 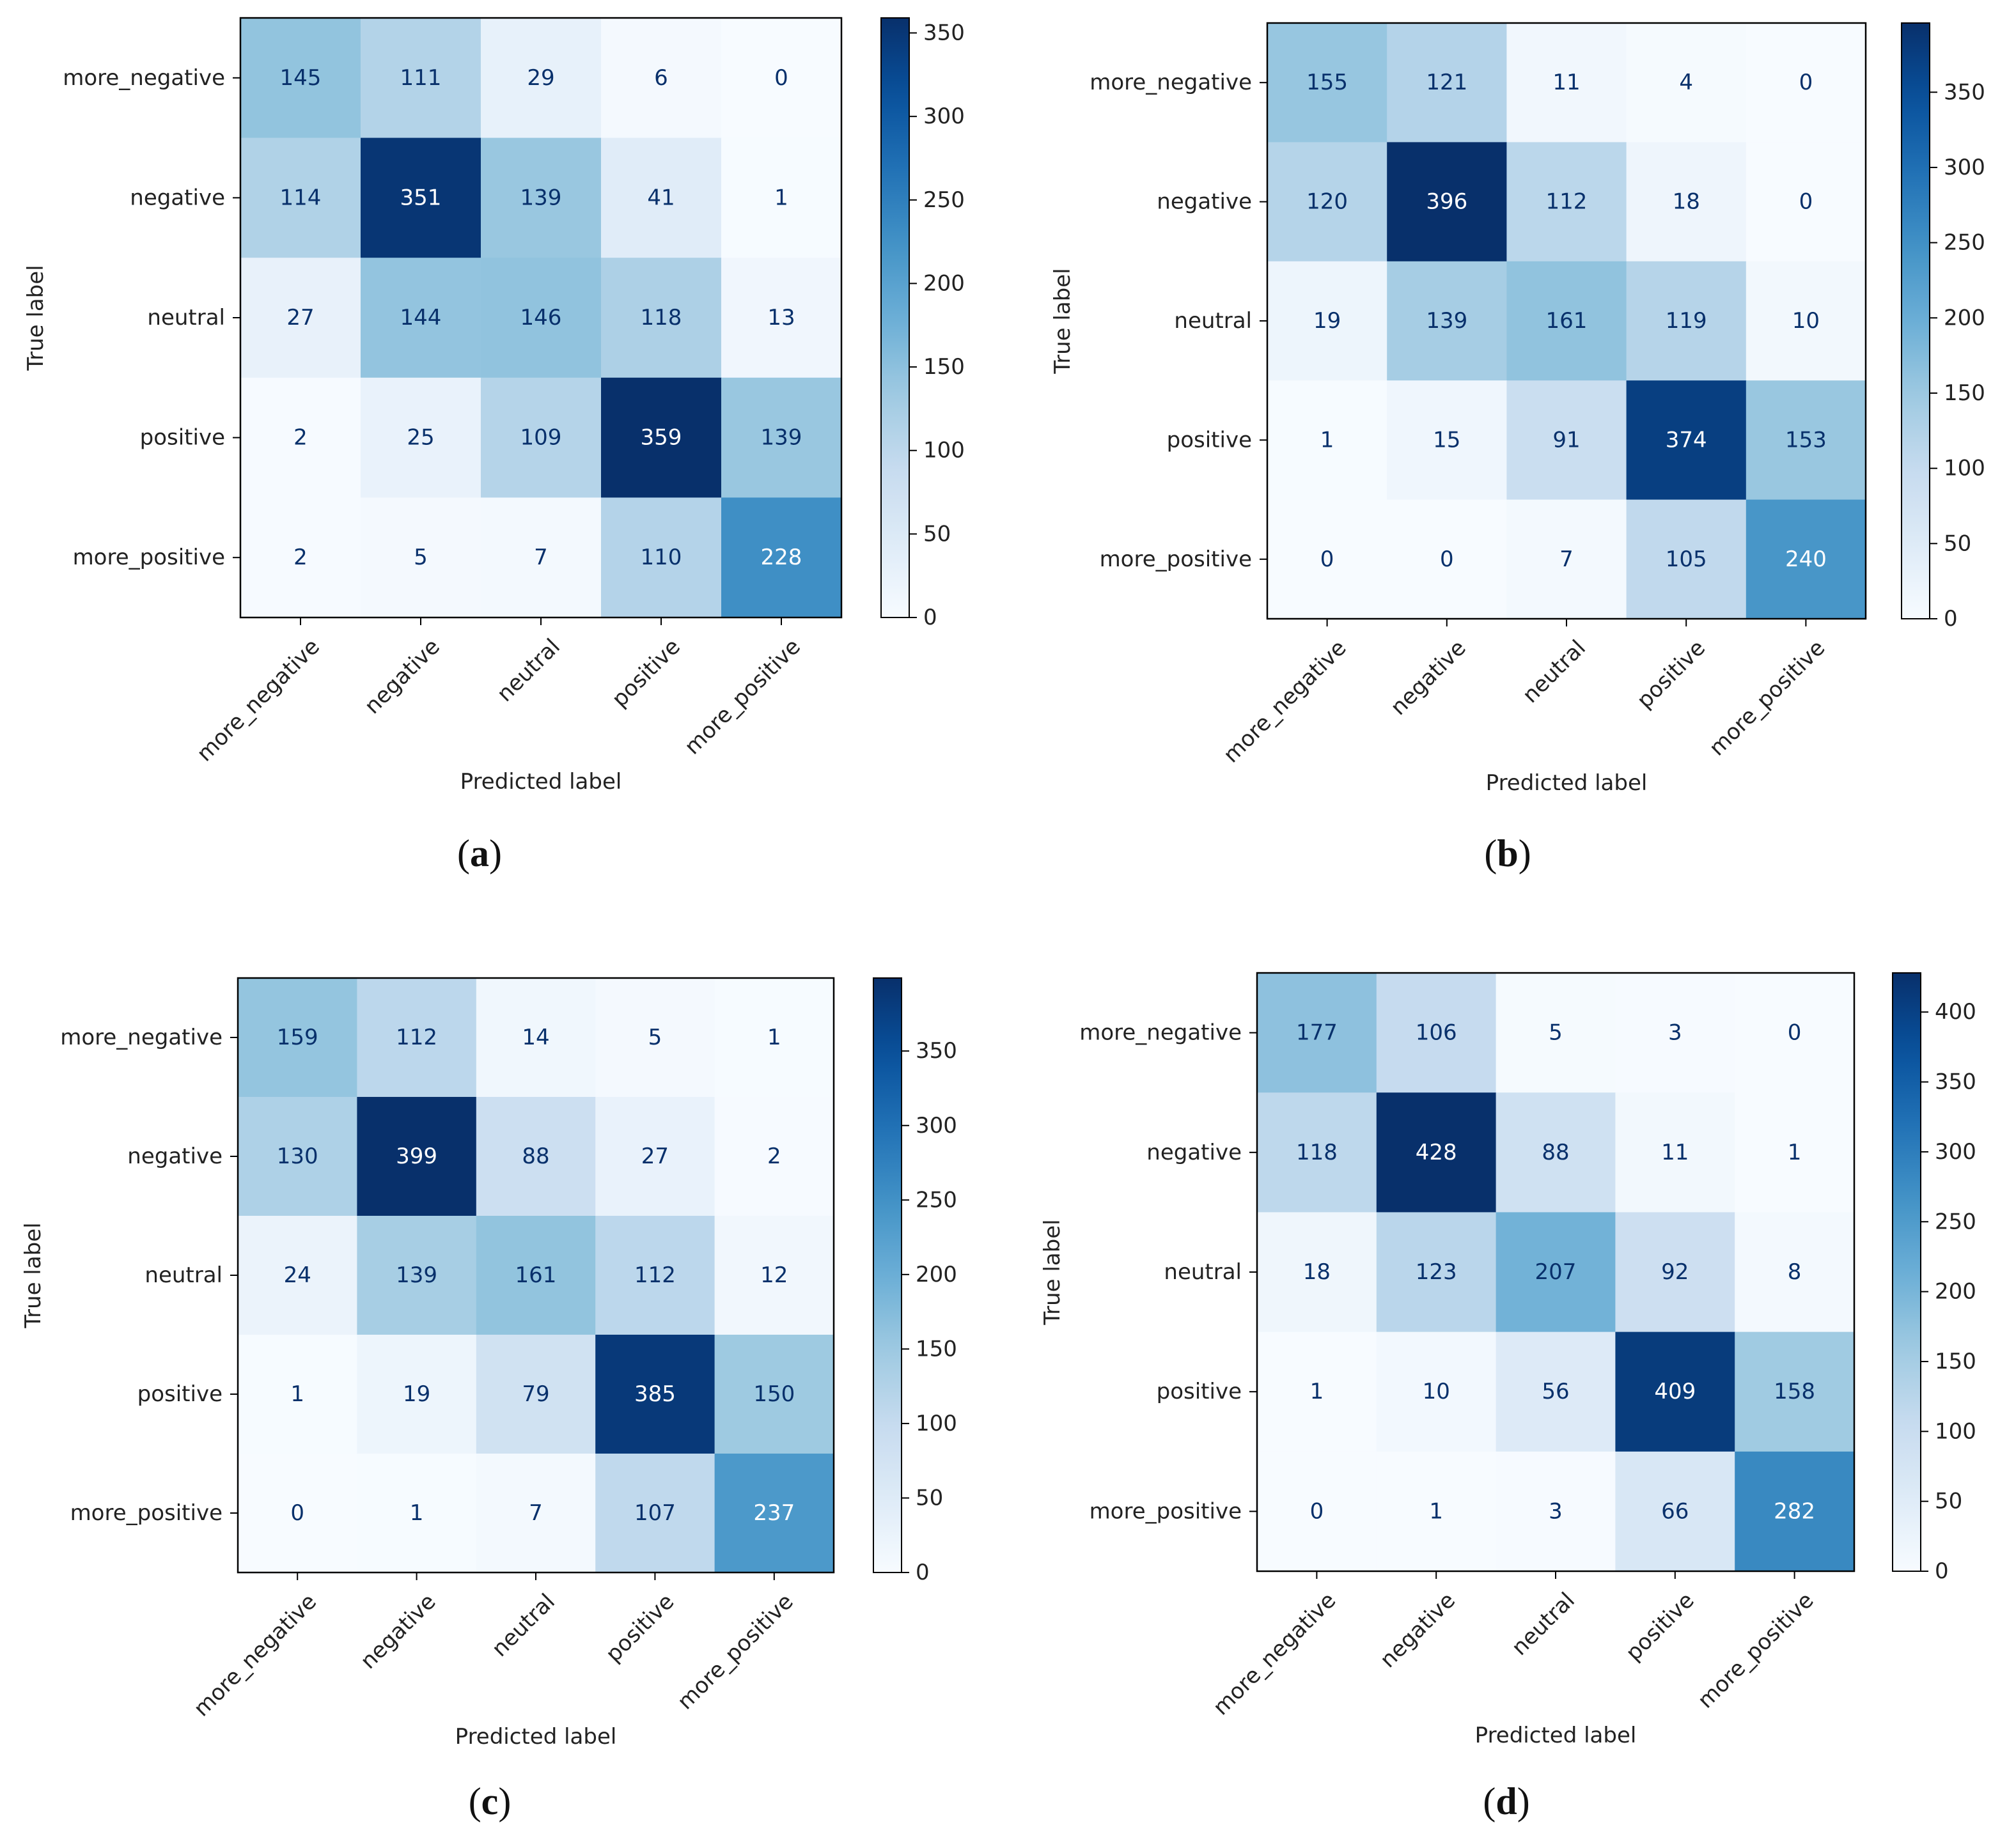 I want to click on panel-label-letter: c, so click(x=490, y=1801).